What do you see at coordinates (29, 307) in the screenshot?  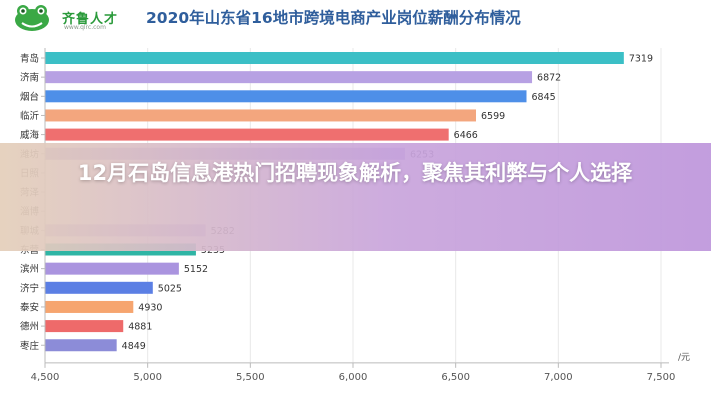 I see `category-label: 泰安` at bounding box center [29, 307].